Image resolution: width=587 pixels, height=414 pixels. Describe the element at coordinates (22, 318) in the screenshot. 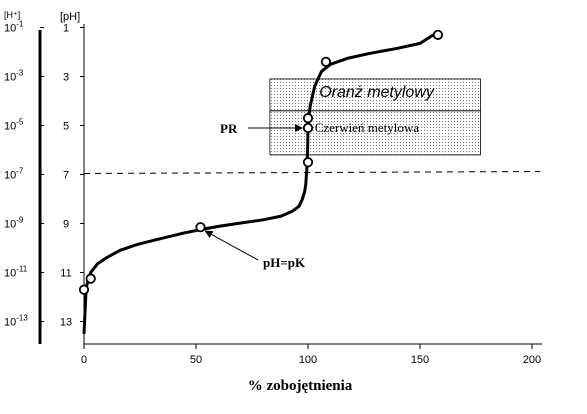

I see `h-plus-tick-exponent: -13` at that location.